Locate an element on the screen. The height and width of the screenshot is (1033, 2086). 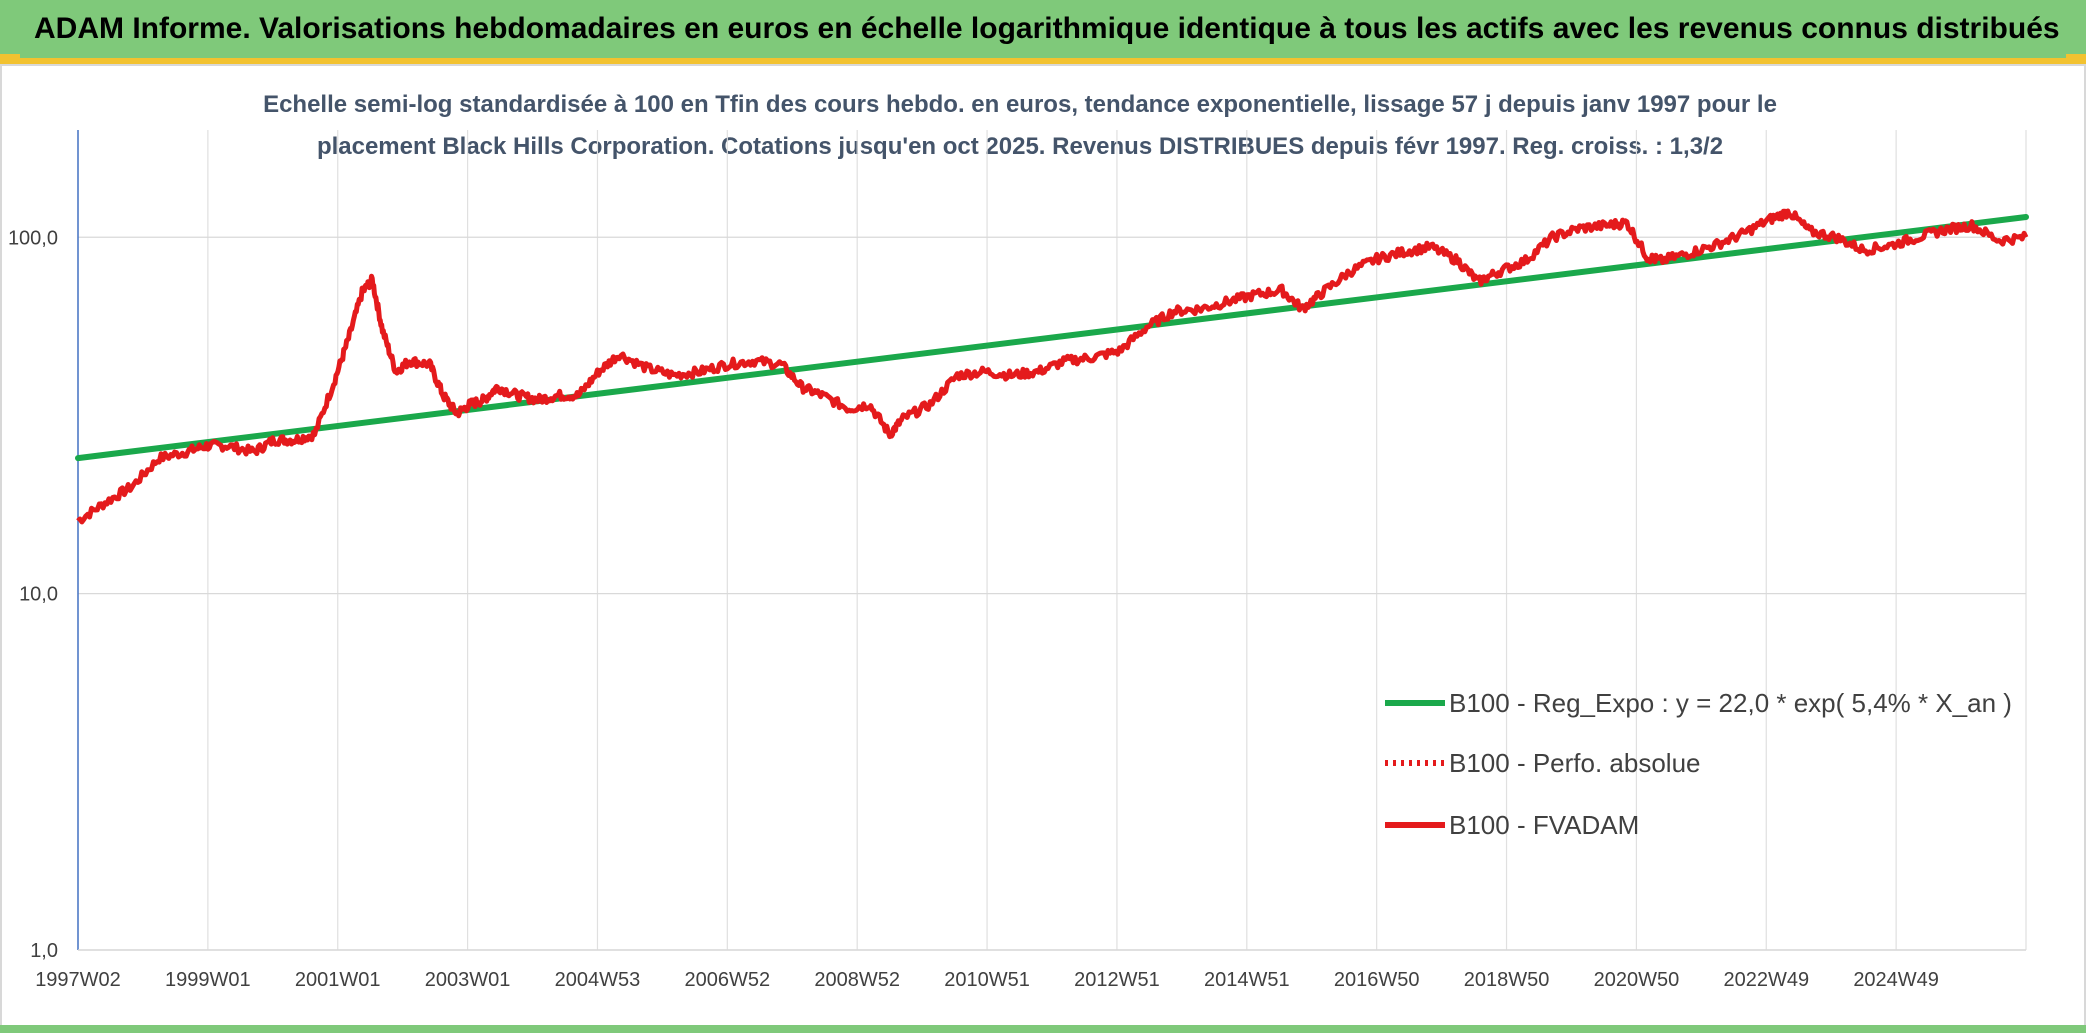
y-tick-label: 10,0 is located at coordinates (38, 595).